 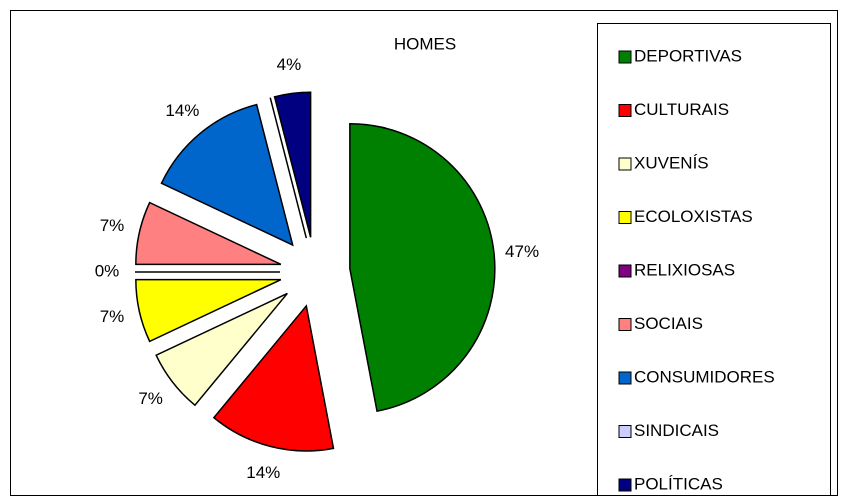 What do you see at coordinates (684, 269) in the screenshot?
I see `legend-label: RELIXIOSAS` at bounding box center [684, 269].